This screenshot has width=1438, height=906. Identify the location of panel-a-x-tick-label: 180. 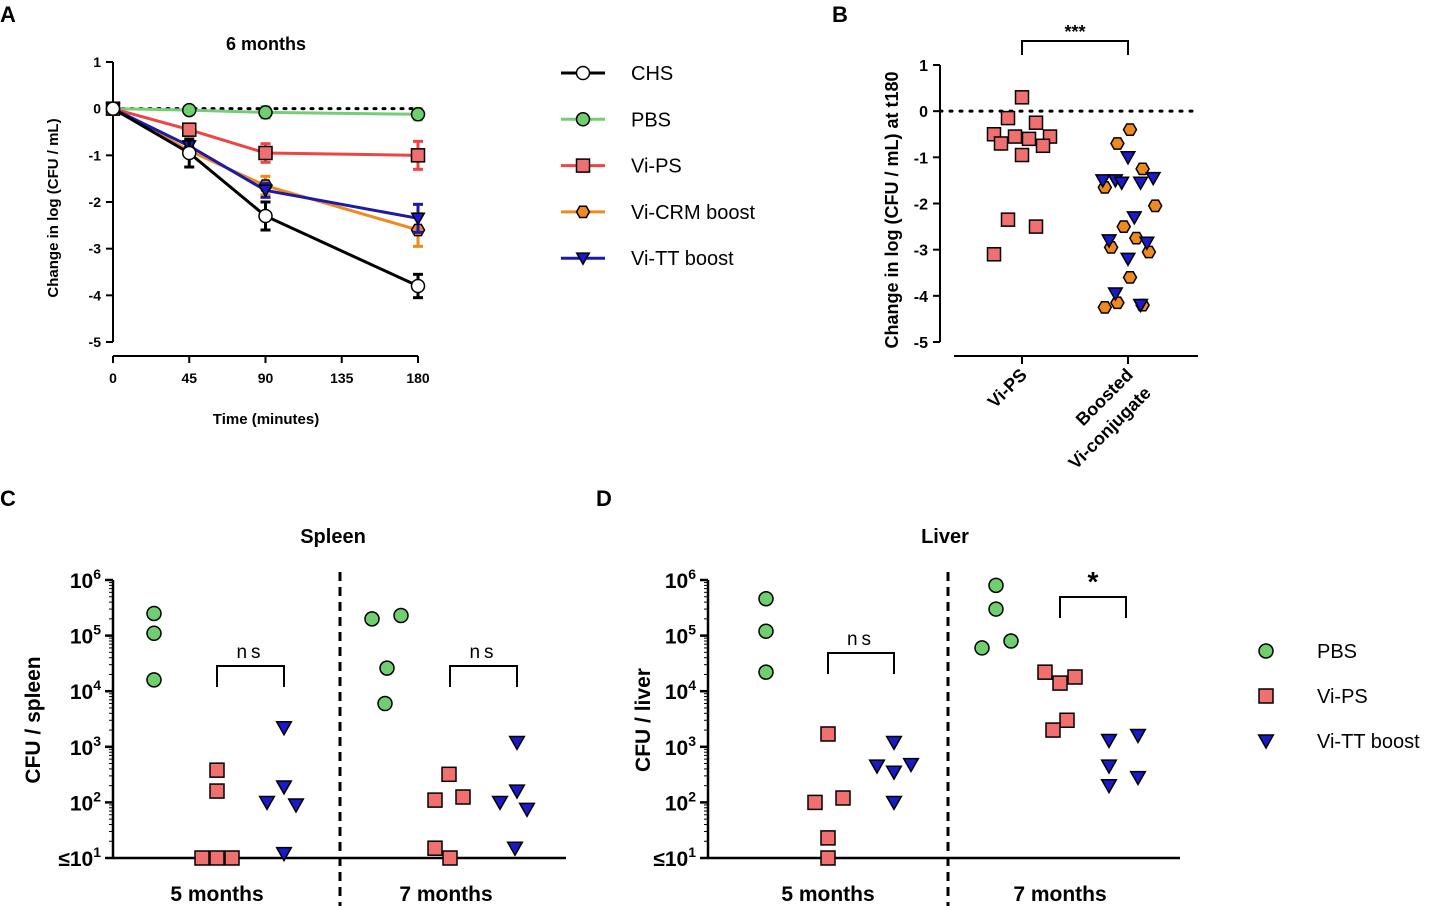
(418, 378).